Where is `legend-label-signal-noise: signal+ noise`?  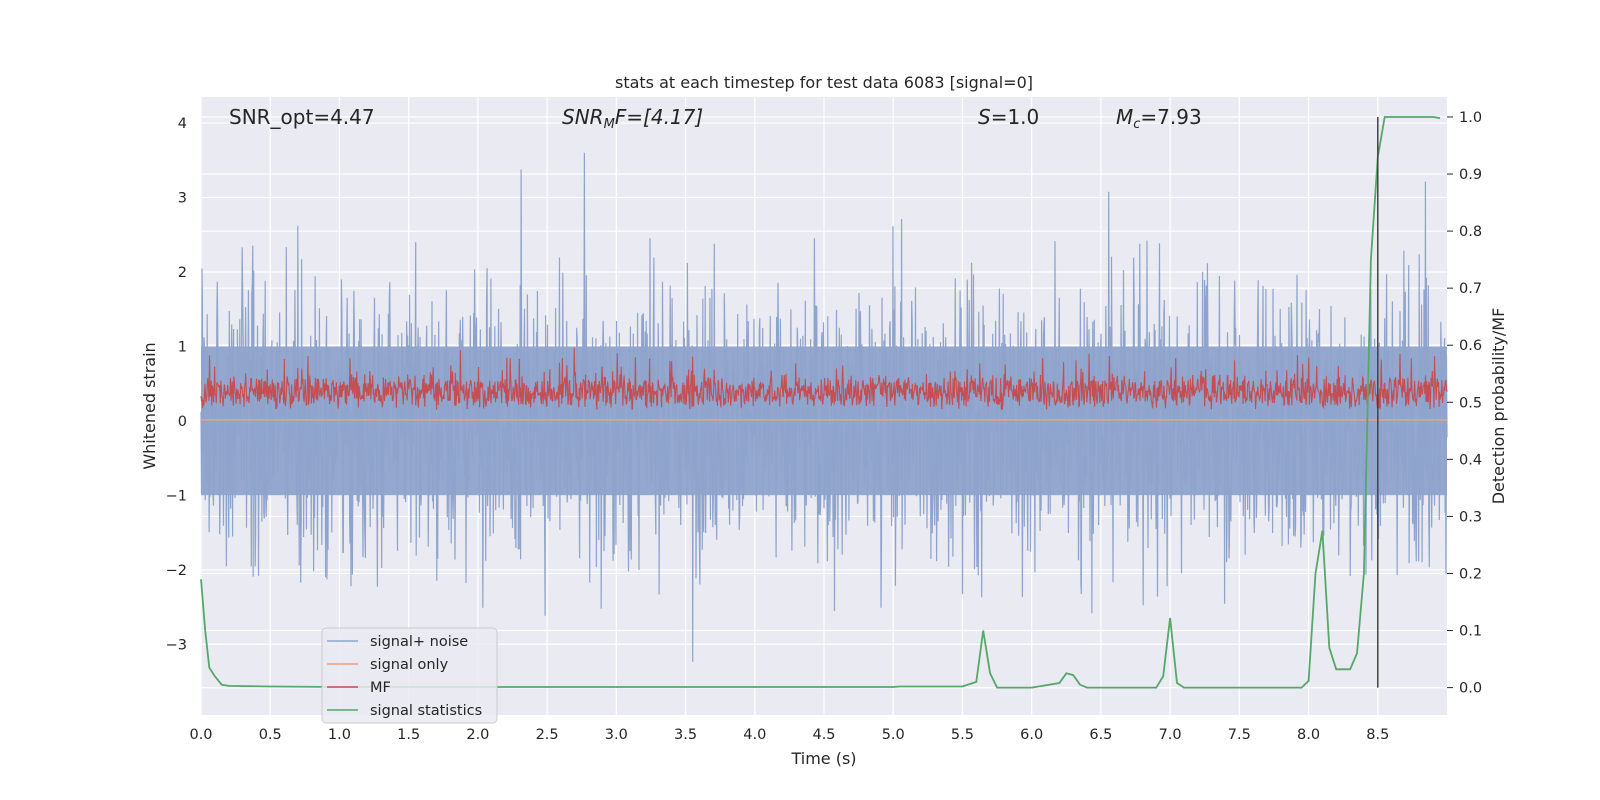
legend-label-signal-noise: signal+ noise is located at coordinates (419, 642).